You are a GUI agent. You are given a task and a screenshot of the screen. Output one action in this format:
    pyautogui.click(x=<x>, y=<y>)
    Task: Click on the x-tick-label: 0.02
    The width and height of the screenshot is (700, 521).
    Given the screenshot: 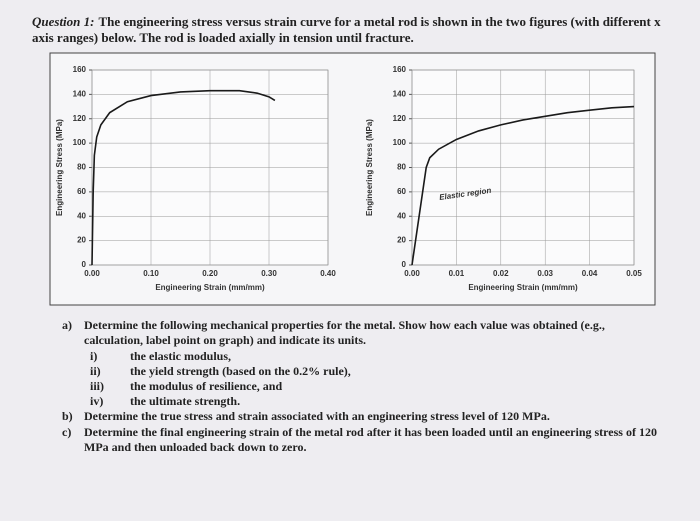 What is the action you would take?
    pyautogui.click(x=501, y=273)
    